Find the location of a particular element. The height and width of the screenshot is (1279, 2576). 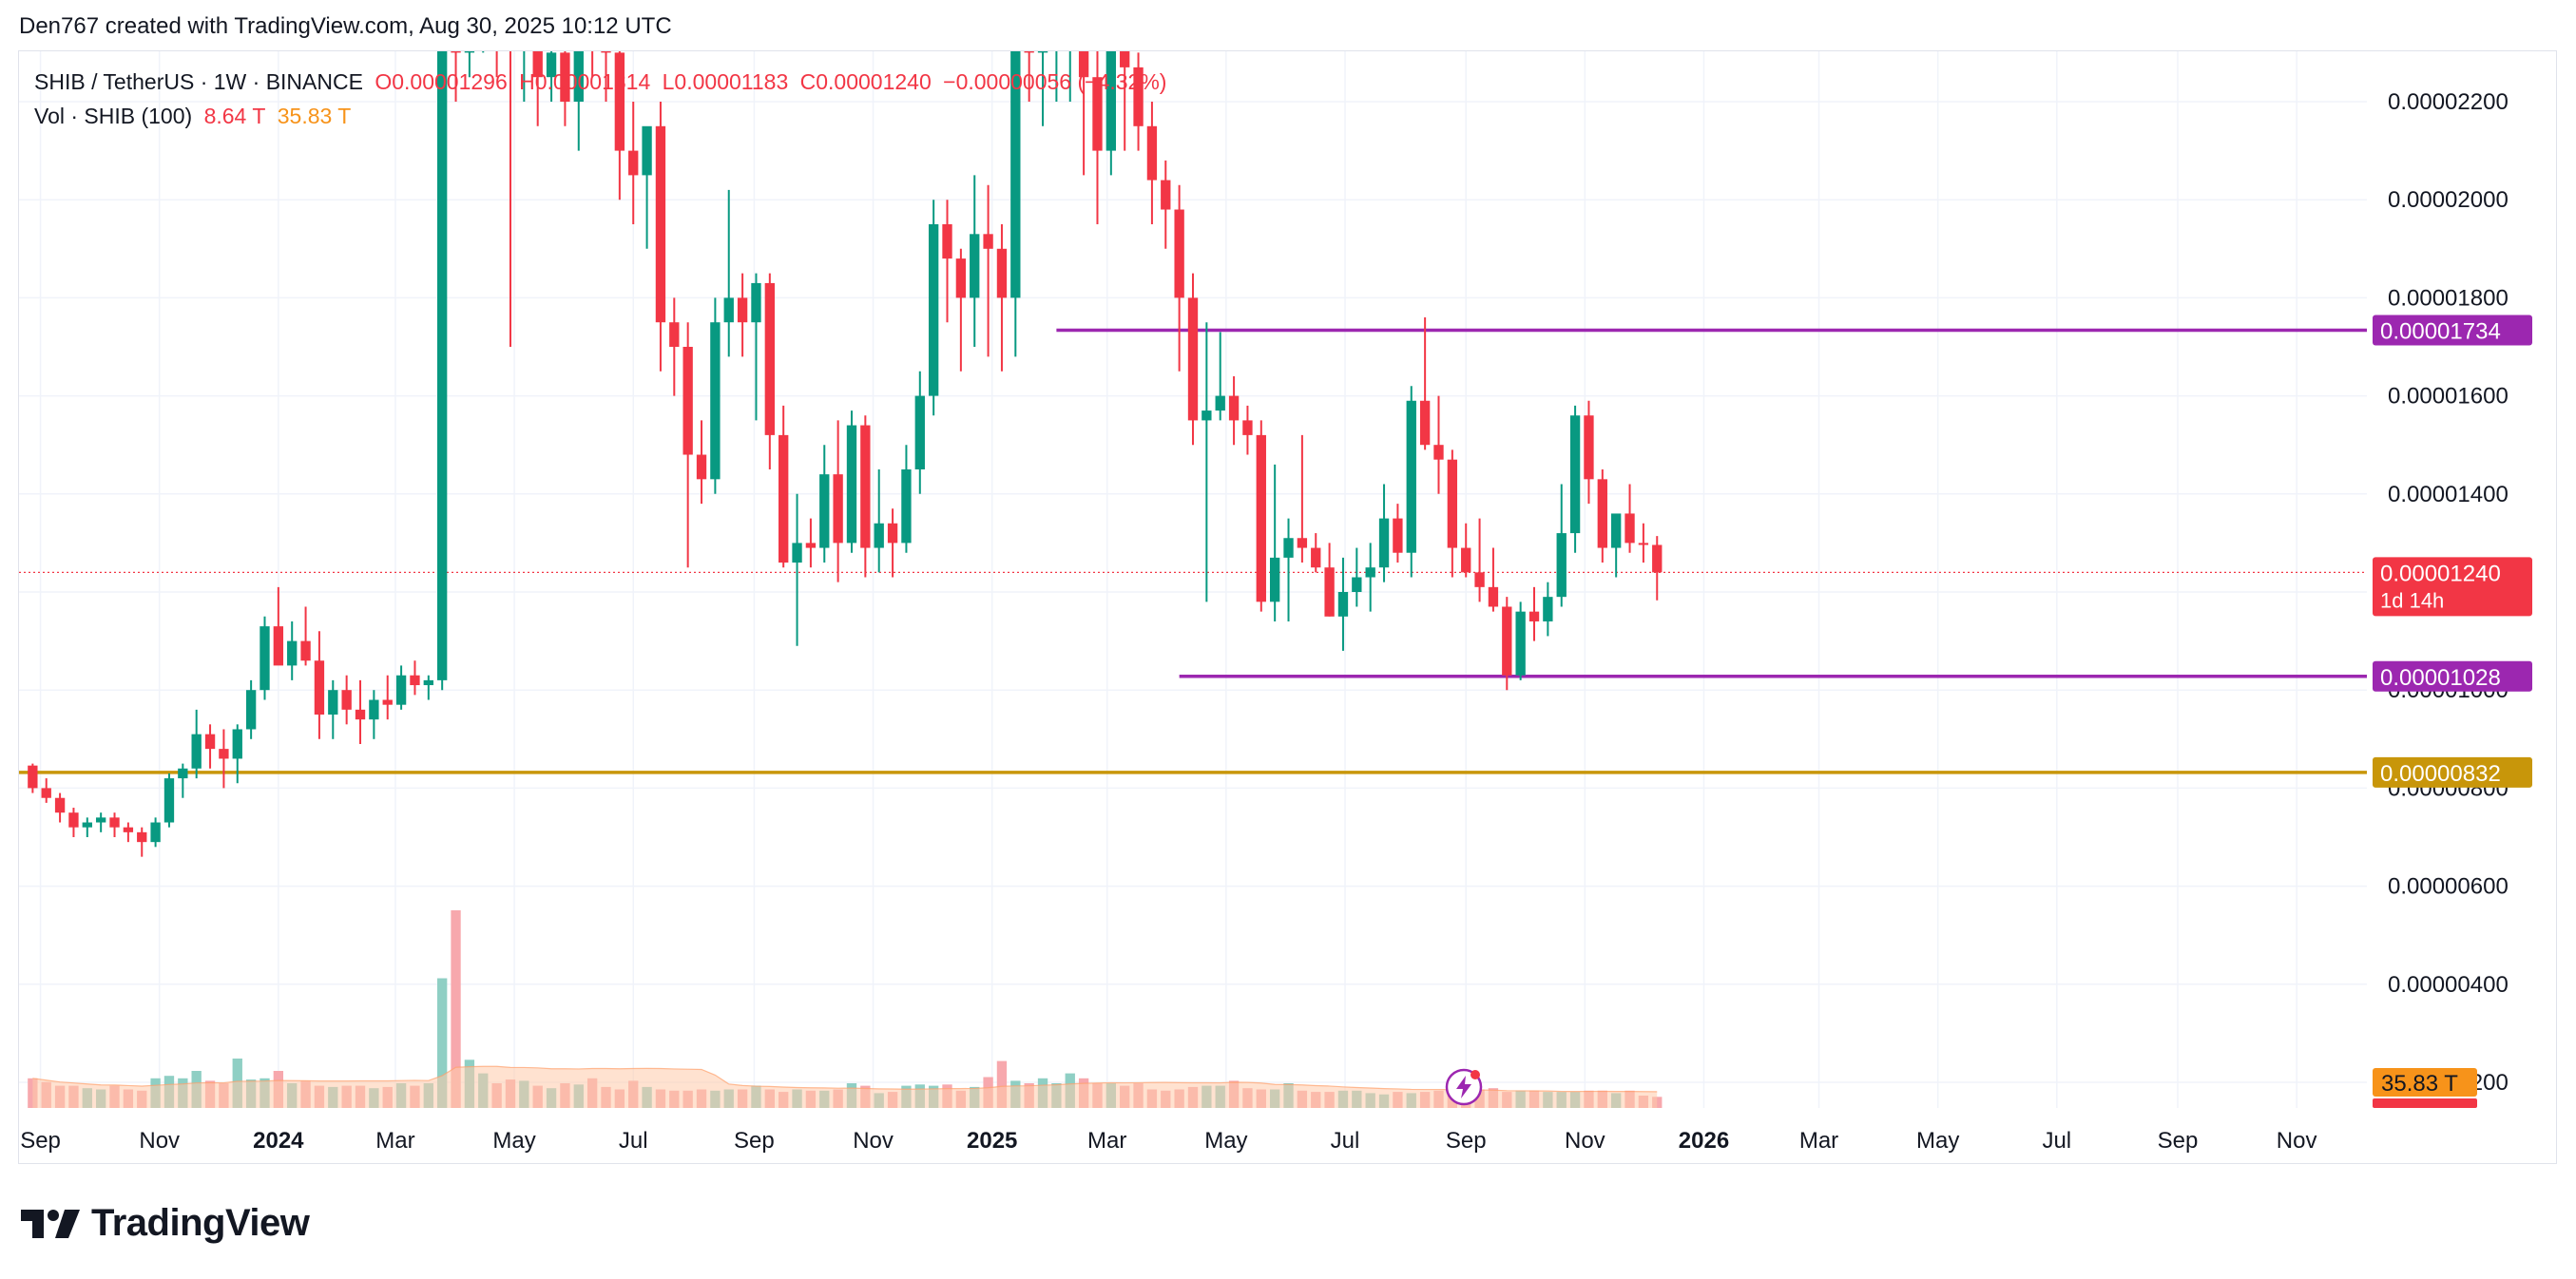

tradingview-logo-text: TradingView is located at coordinates (201, 1223).